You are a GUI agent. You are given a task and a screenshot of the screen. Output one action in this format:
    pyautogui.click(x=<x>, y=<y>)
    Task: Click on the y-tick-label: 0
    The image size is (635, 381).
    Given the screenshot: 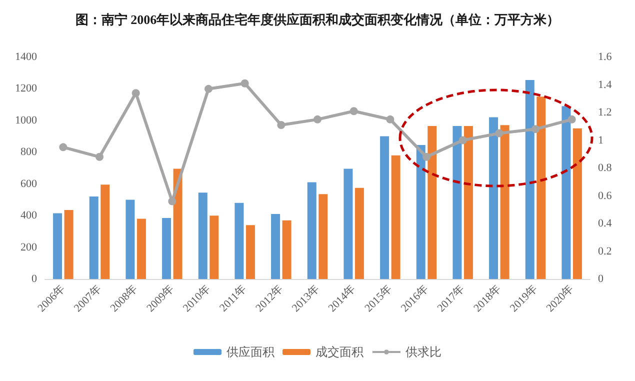 What is the action you would take?
    pyautogui.click(x=35, y=279)
    